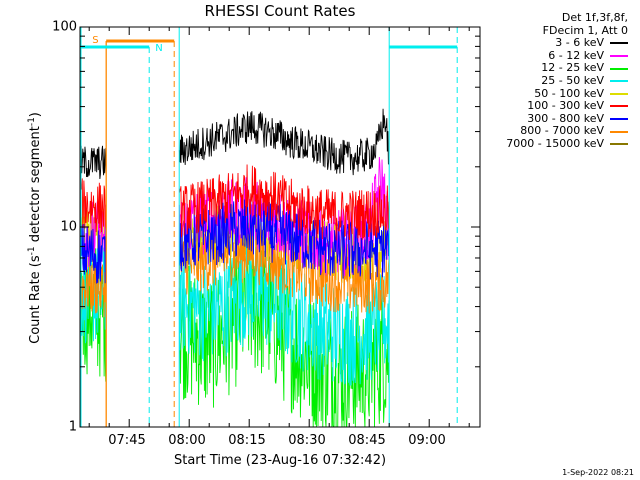 The width and height of the screenshot is (640, 480). What do you see at coordinates (269, 144) in the screenshot?
I see `series-line-3-6keV` at bounding box center [269, 144].